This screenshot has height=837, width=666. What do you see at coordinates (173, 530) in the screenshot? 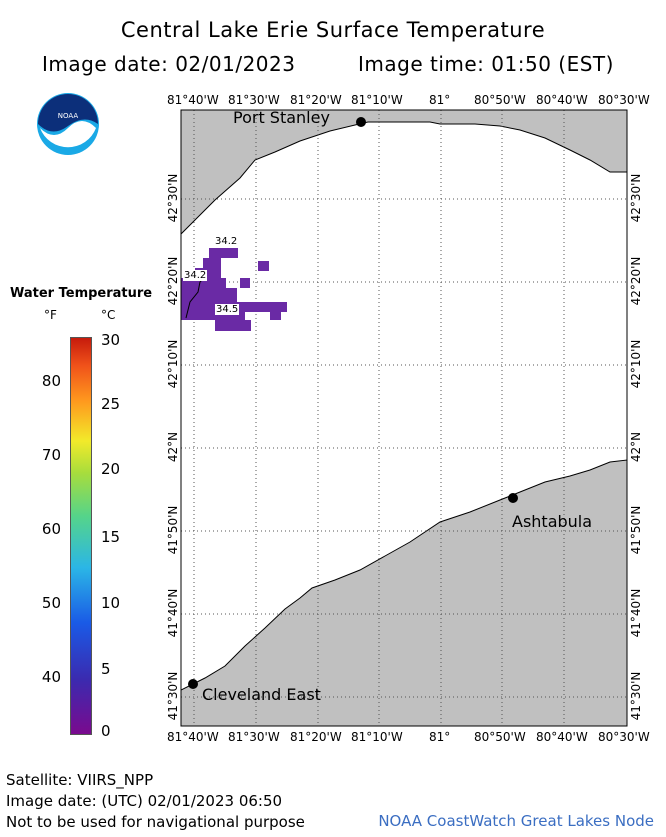
I see `left-lat-tick: 41°50'N` at bounding box center [173, 530].